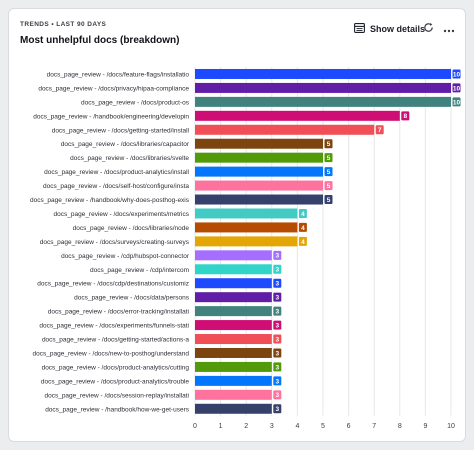  Describe the element at coordinates (100, 40) in the screenshot. I see `insight-title: Most unhelpful docs (breakdown)` at that location.